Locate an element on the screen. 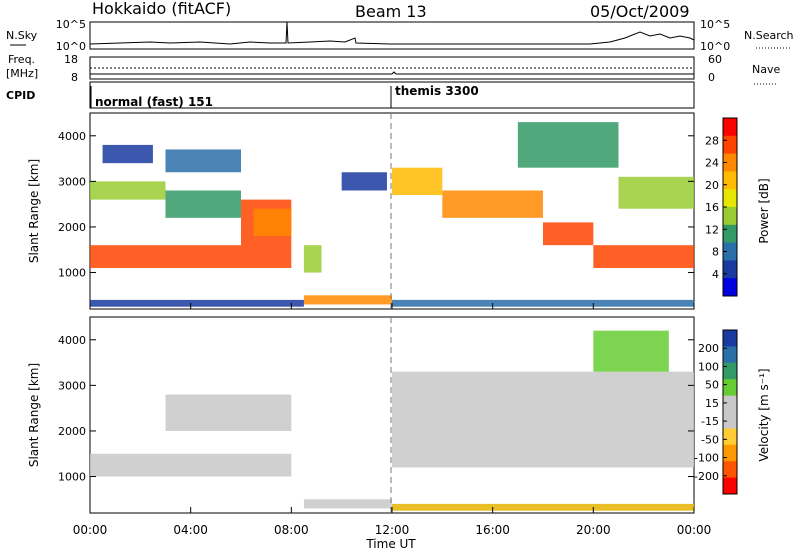  x-tick-label: 12:00 is located at coordinates (392, 530).